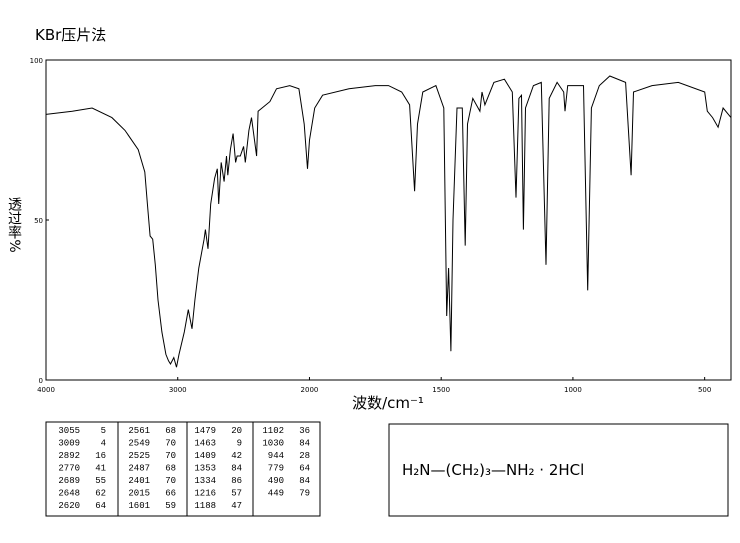 This screenshot has height=543, width=740. What do you see at coordinates (304, 456) in the screenshot?
I see `peak-transmittance: 28` at bounding box center [304, 456].